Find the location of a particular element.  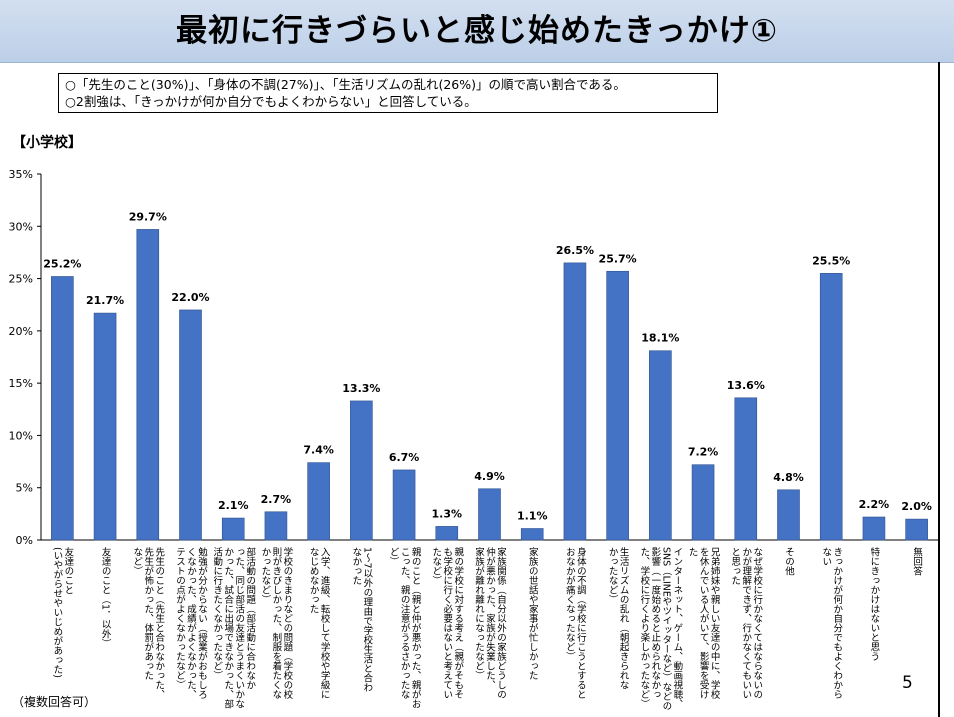

x-tick-label-line: なじめなかった is located at coordinates (313, 580).